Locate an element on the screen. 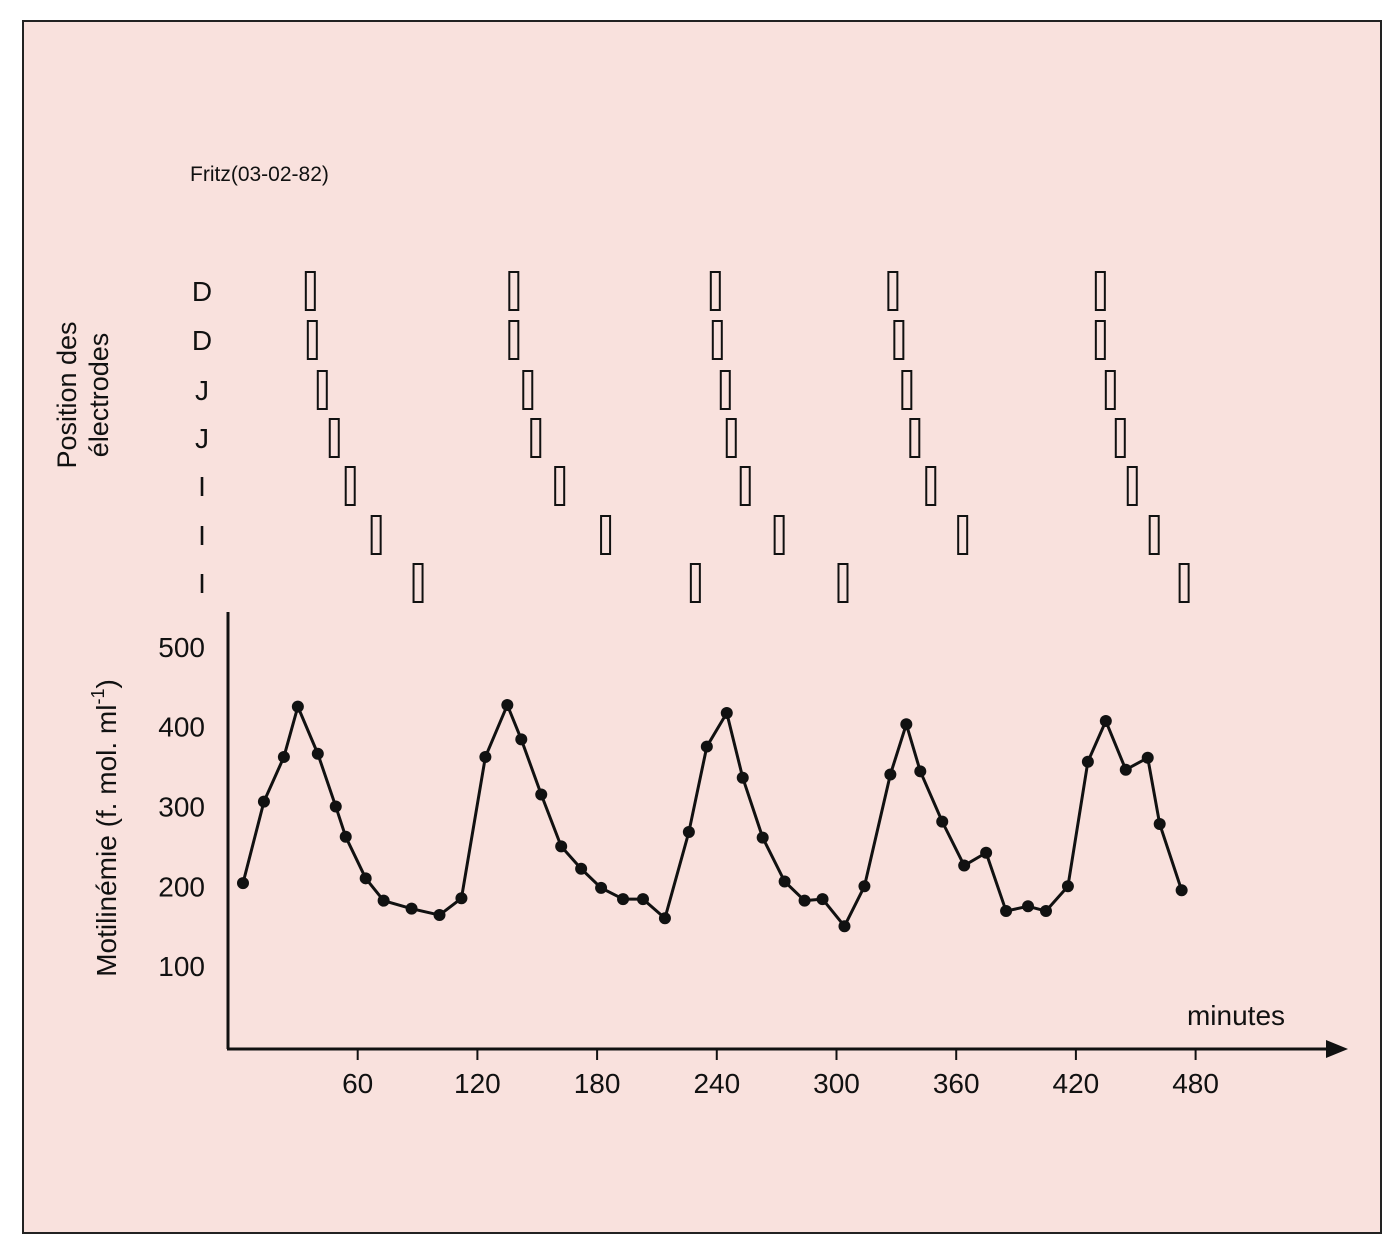  electrode-axis-label-1: Position des is located at coordinates (67, 394).